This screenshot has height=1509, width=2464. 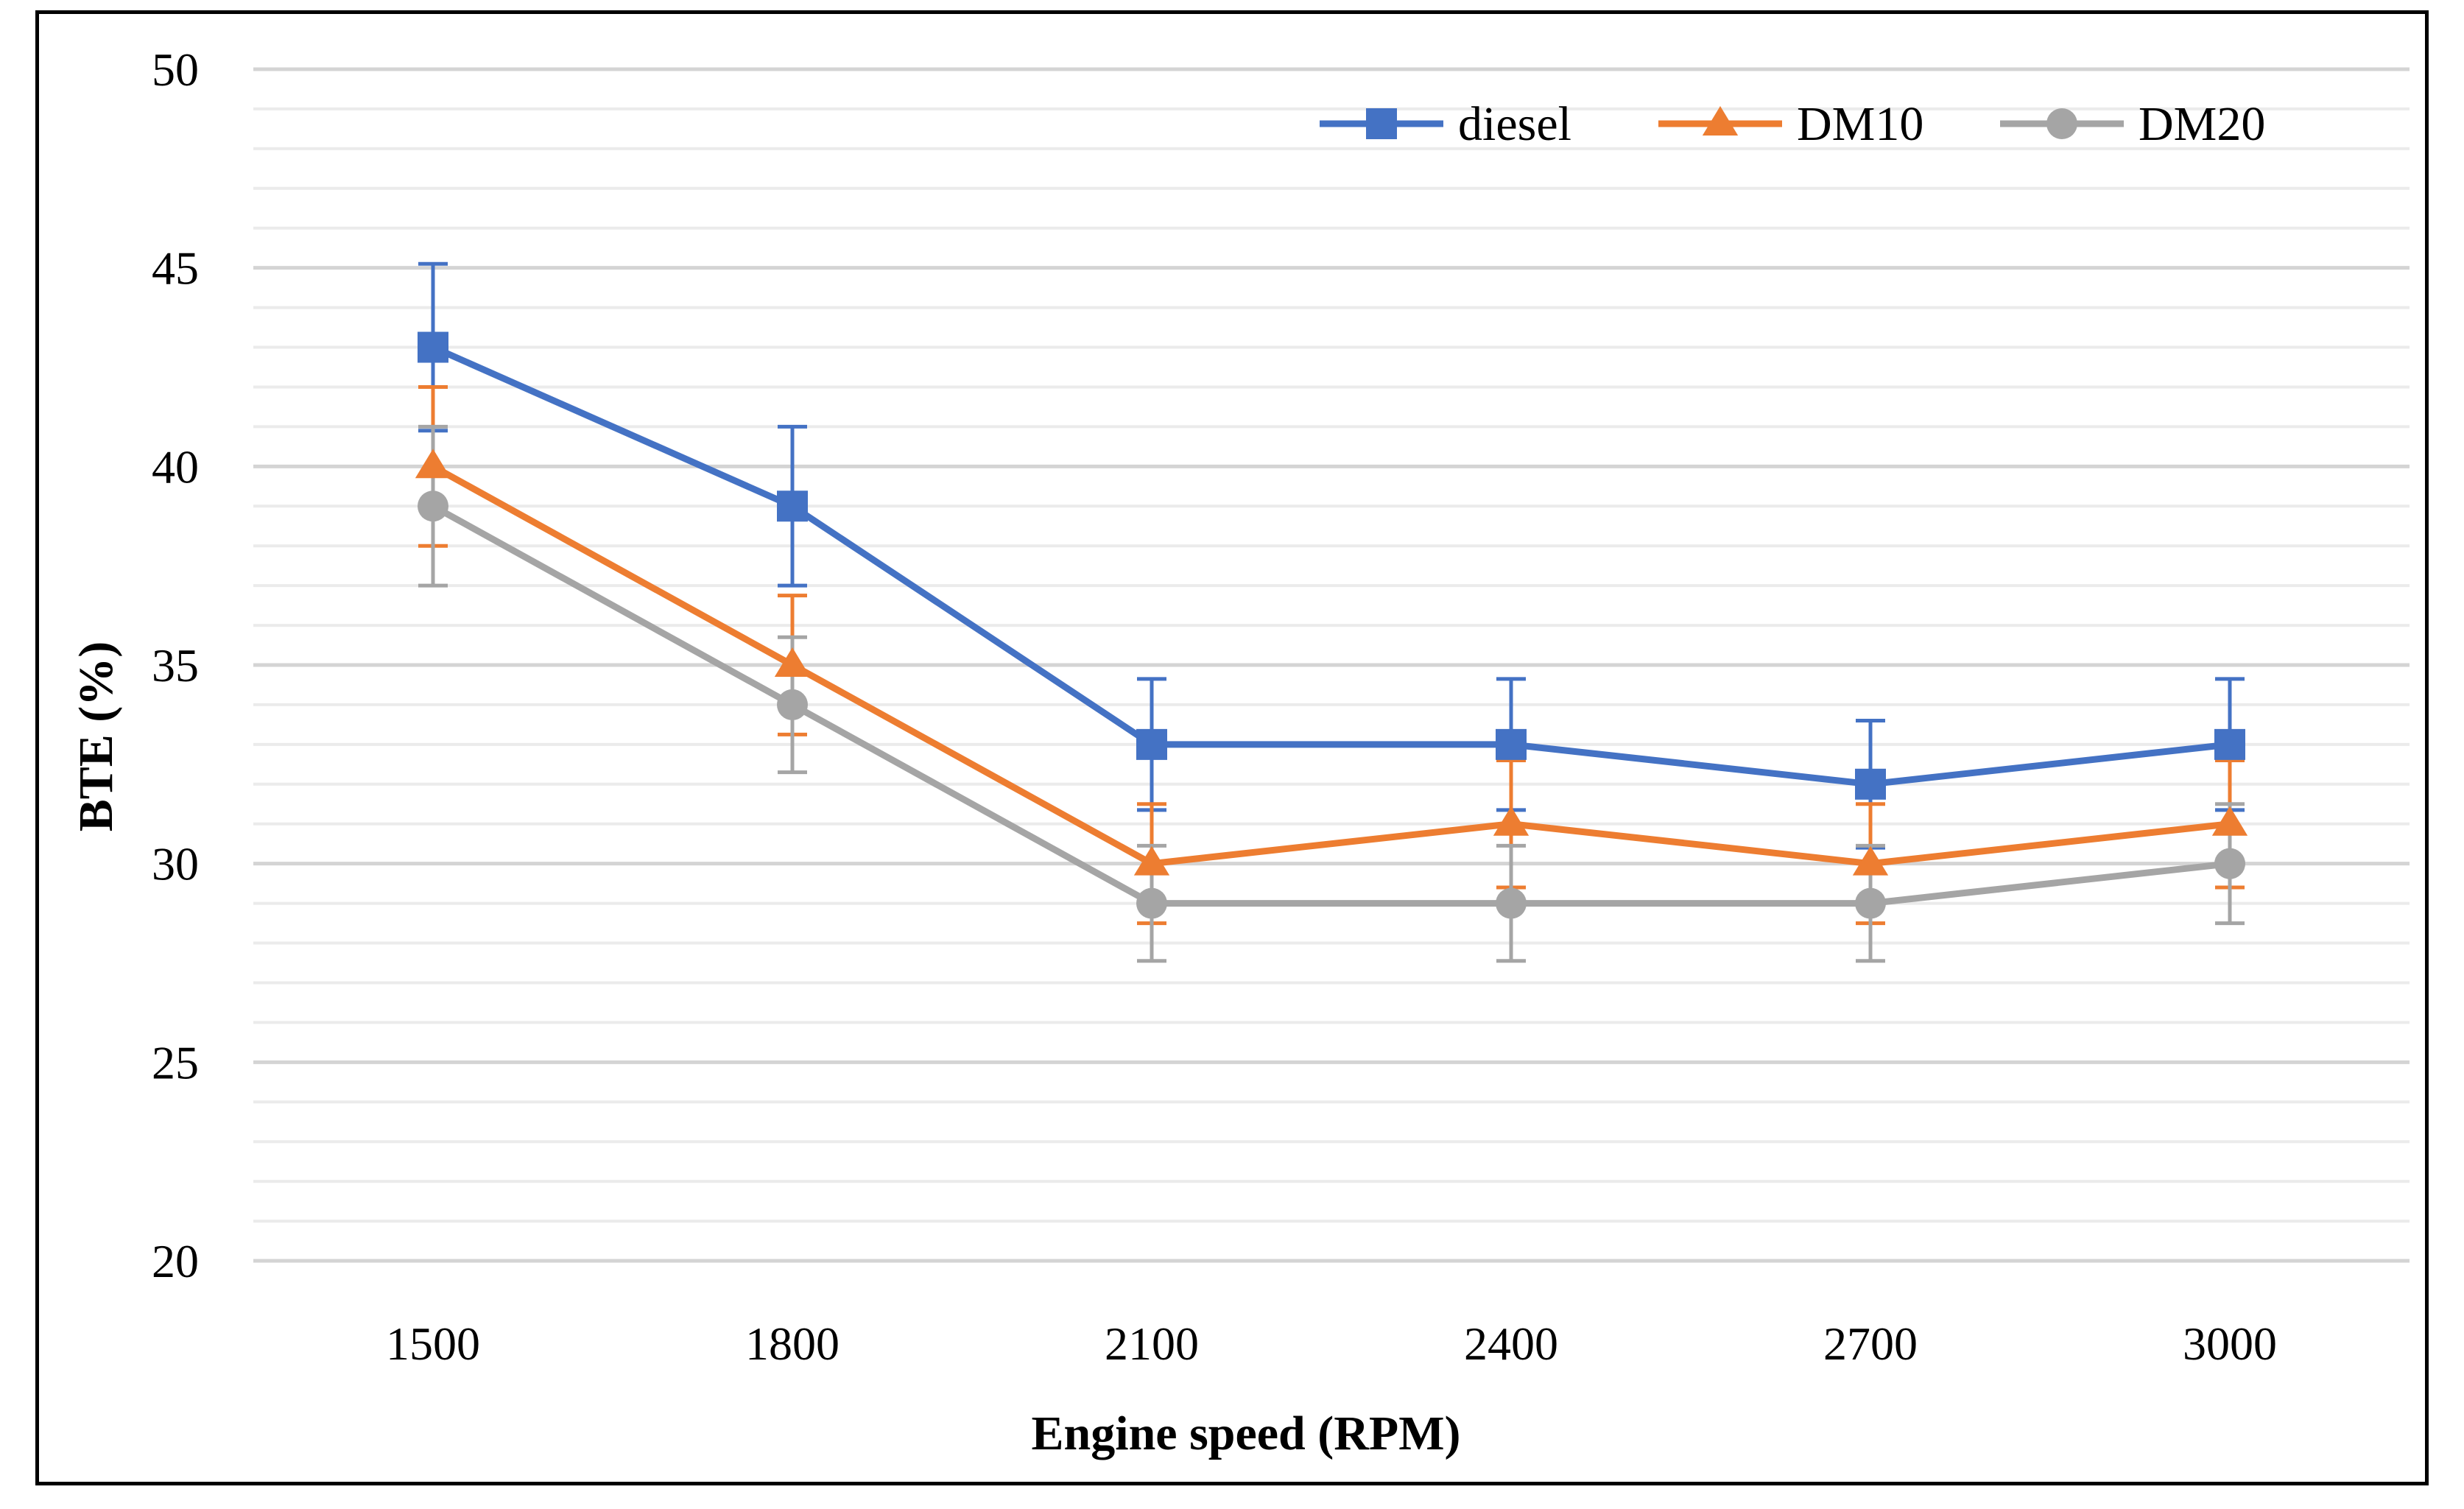 I want to click on y-axis-ticks: 20 25 30 35 40 45 50, so click(x=175, y=665).